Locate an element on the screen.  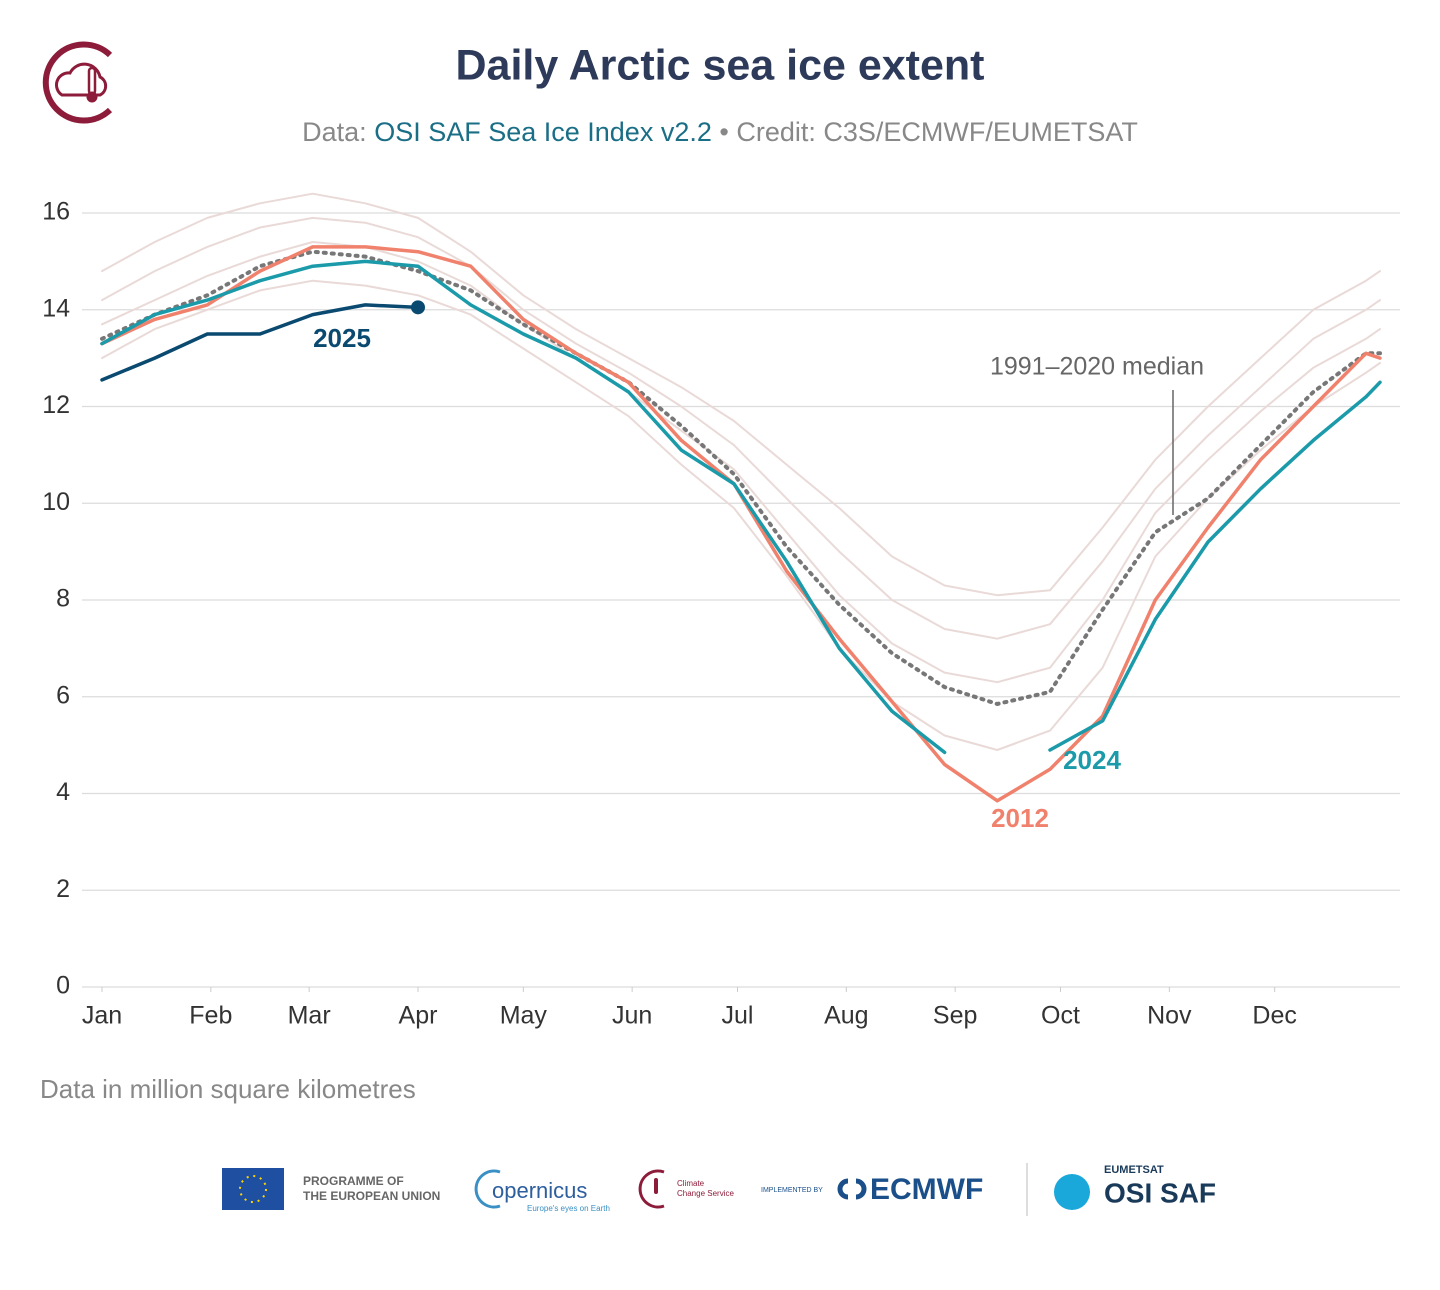
y-tick-label: 2 is located at coordinates (63, 889).